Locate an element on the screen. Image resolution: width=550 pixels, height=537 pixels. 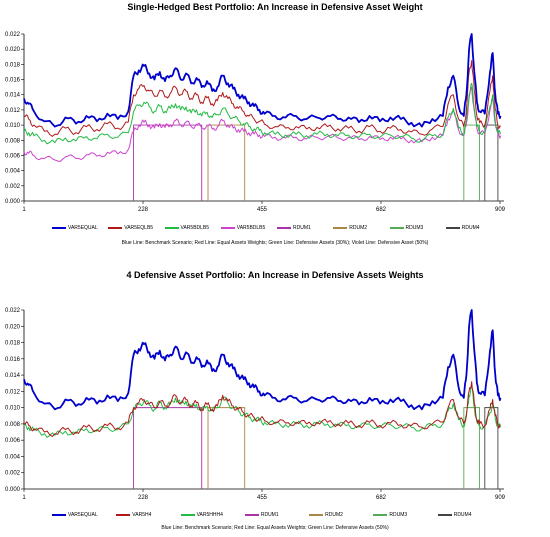
legend-item: VAR5H4 is located at coordinates (133, 515).